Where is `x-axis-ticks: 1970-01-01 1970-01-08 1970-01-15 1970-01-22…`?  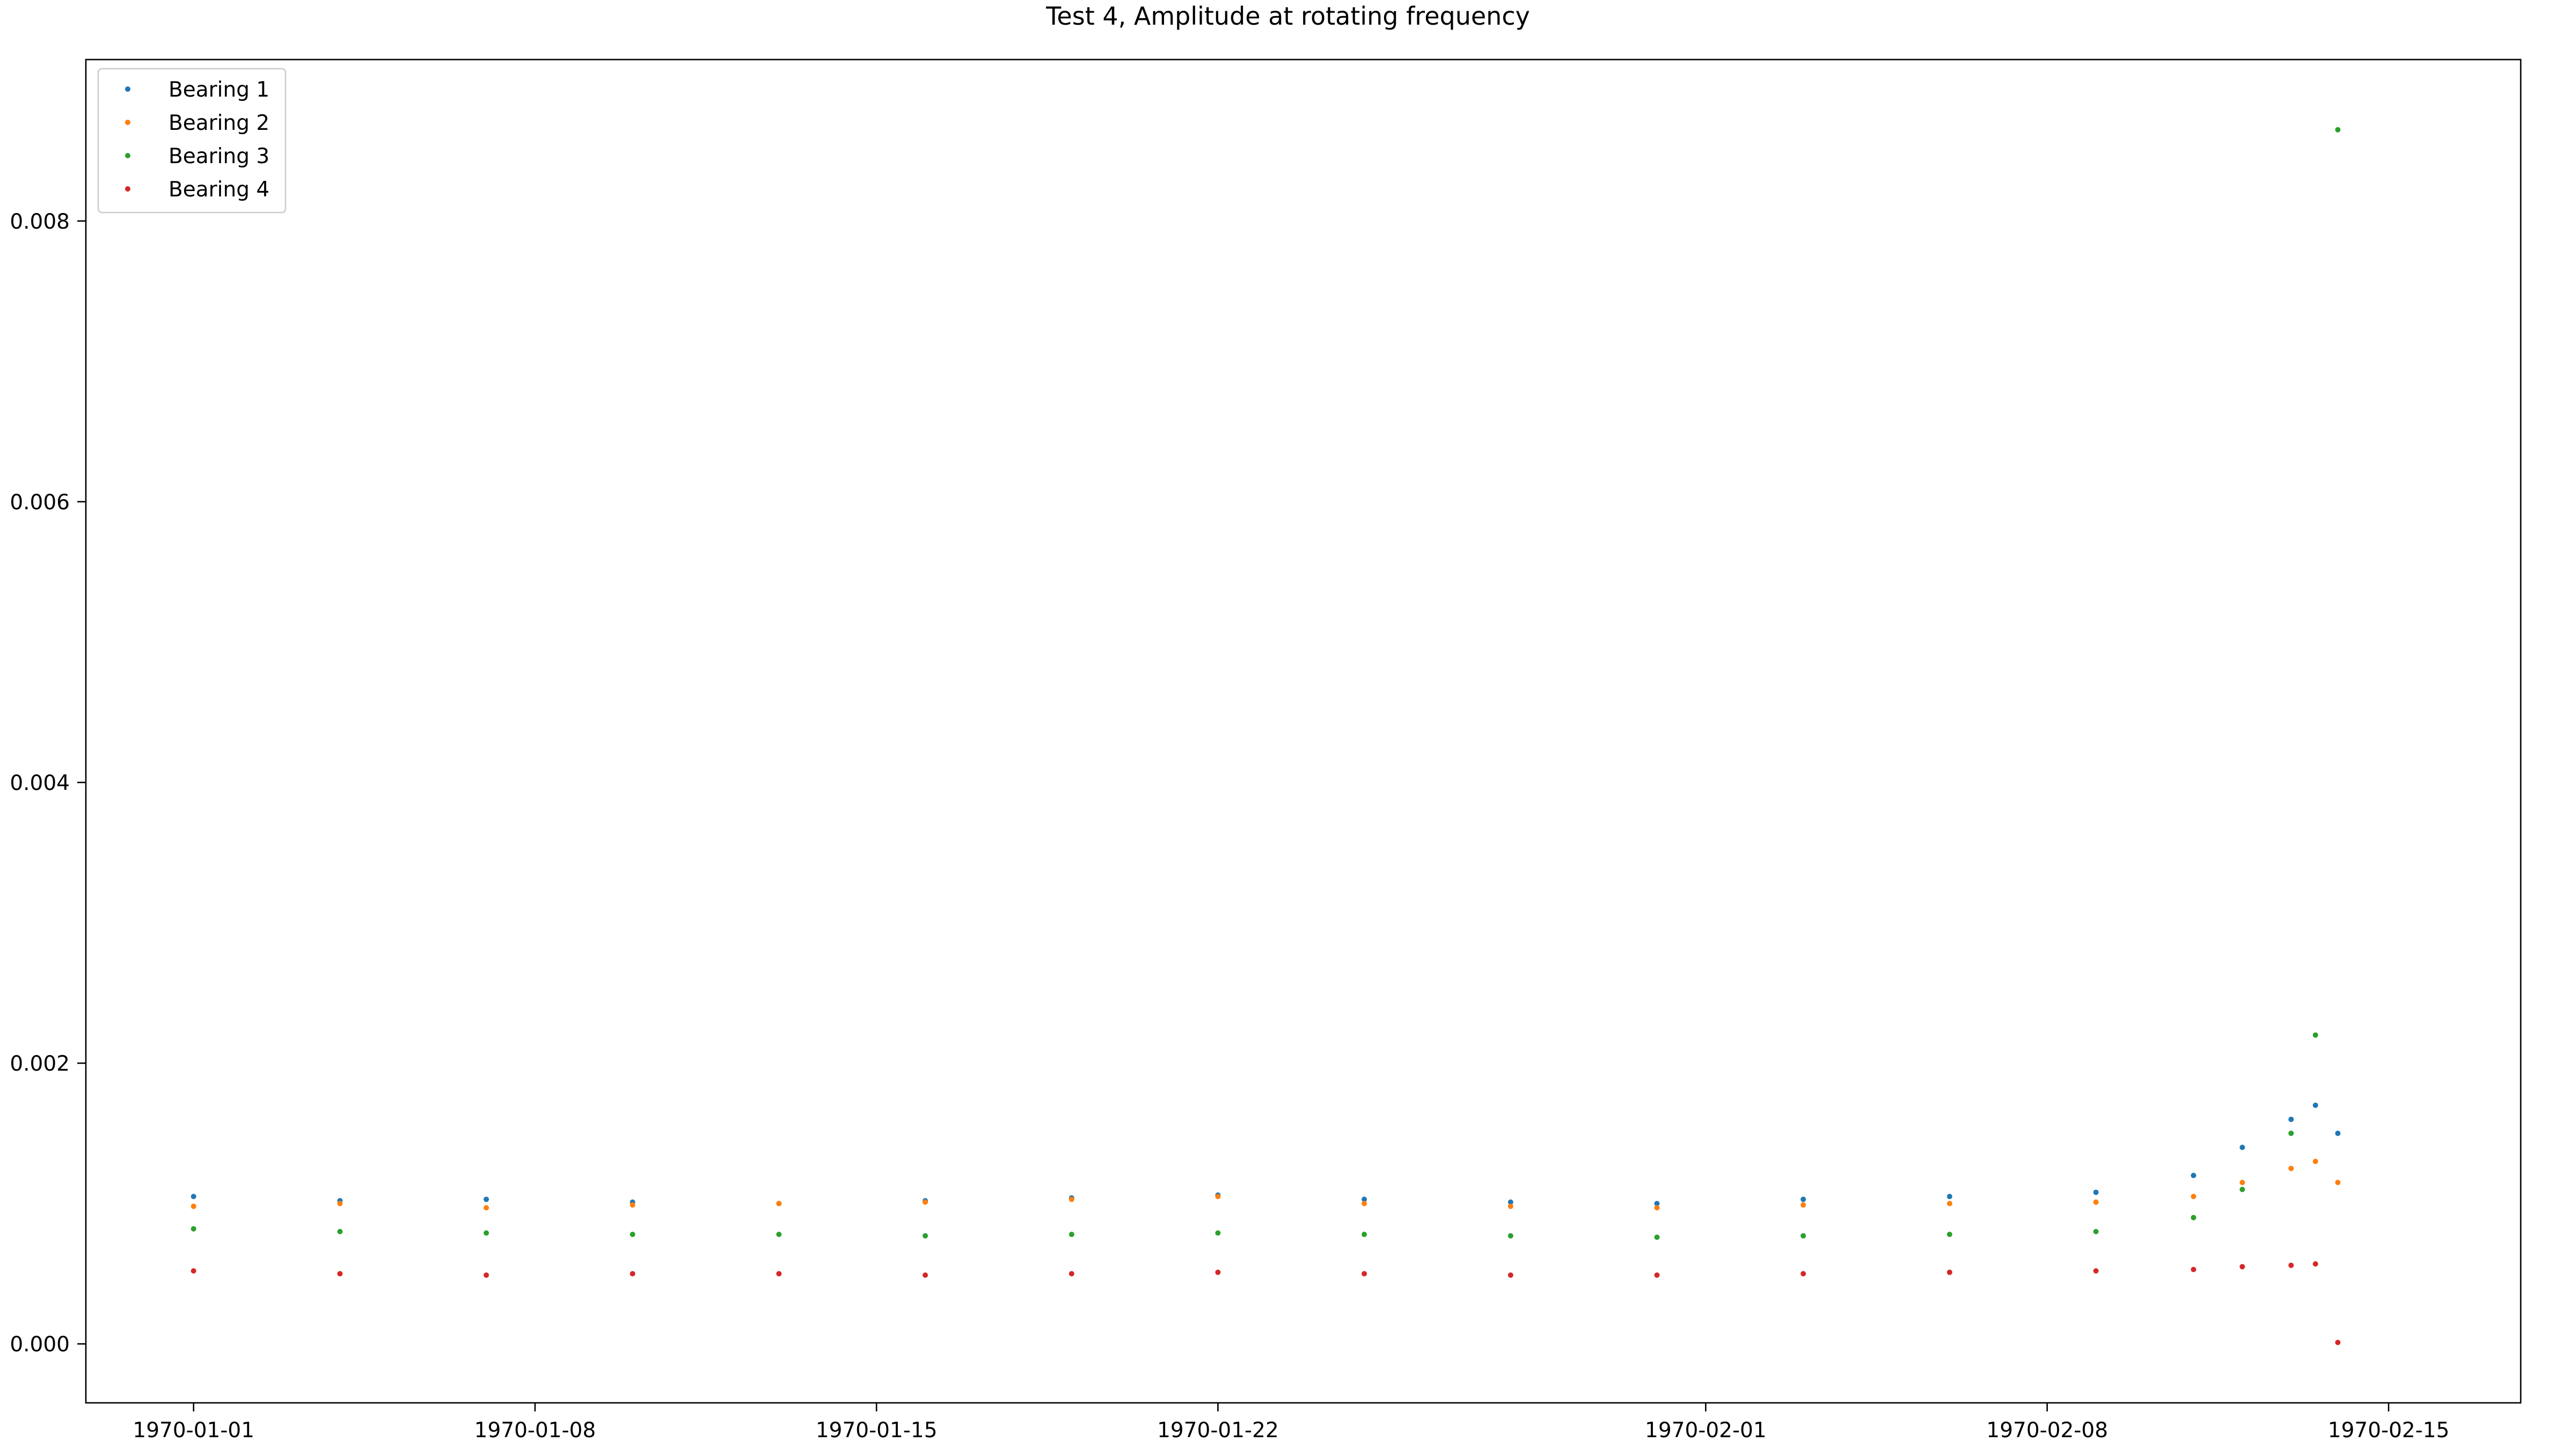
x-axis-ticks: 1970-01-01 1970-01-08 1970-01-15 1970-01-22… is located at coordinates (1291, 1423).